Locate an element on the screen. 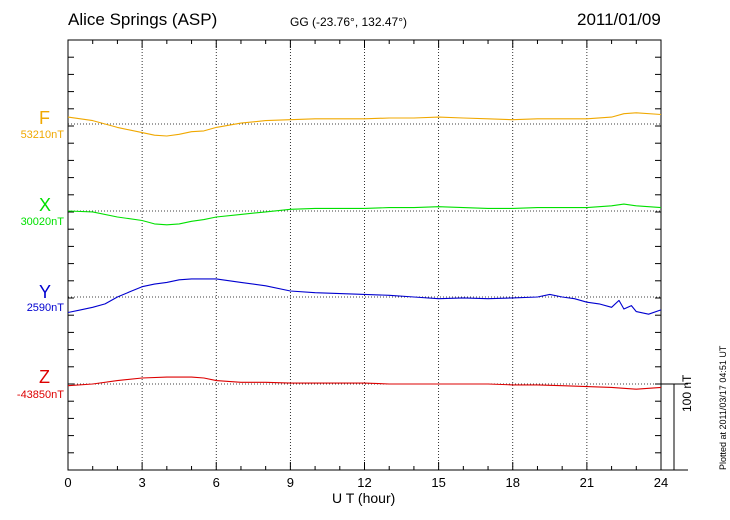  x-tick-label: 15 is located at coordinates (438, 482).